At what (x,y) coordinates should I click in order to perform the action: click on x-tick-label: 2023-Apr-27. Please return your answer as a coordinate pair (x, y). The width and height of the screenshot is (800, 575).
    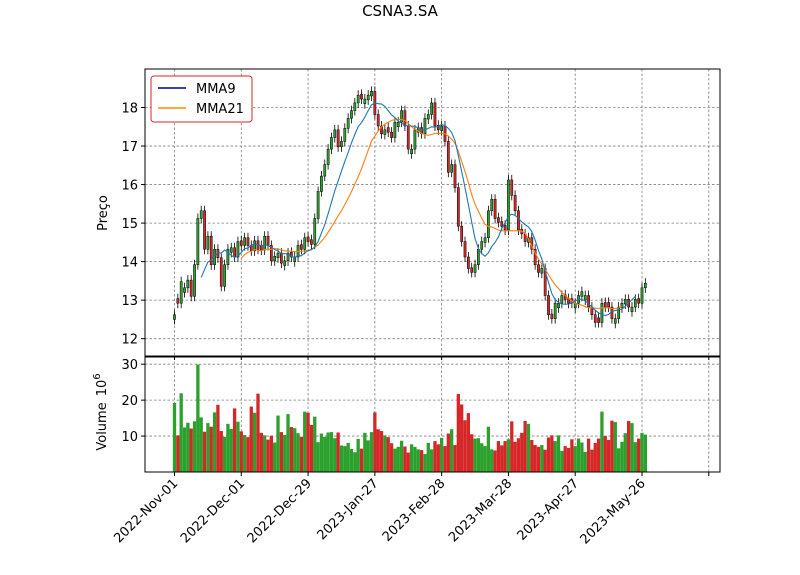
    Looking at the image, I should click on (548, 509).